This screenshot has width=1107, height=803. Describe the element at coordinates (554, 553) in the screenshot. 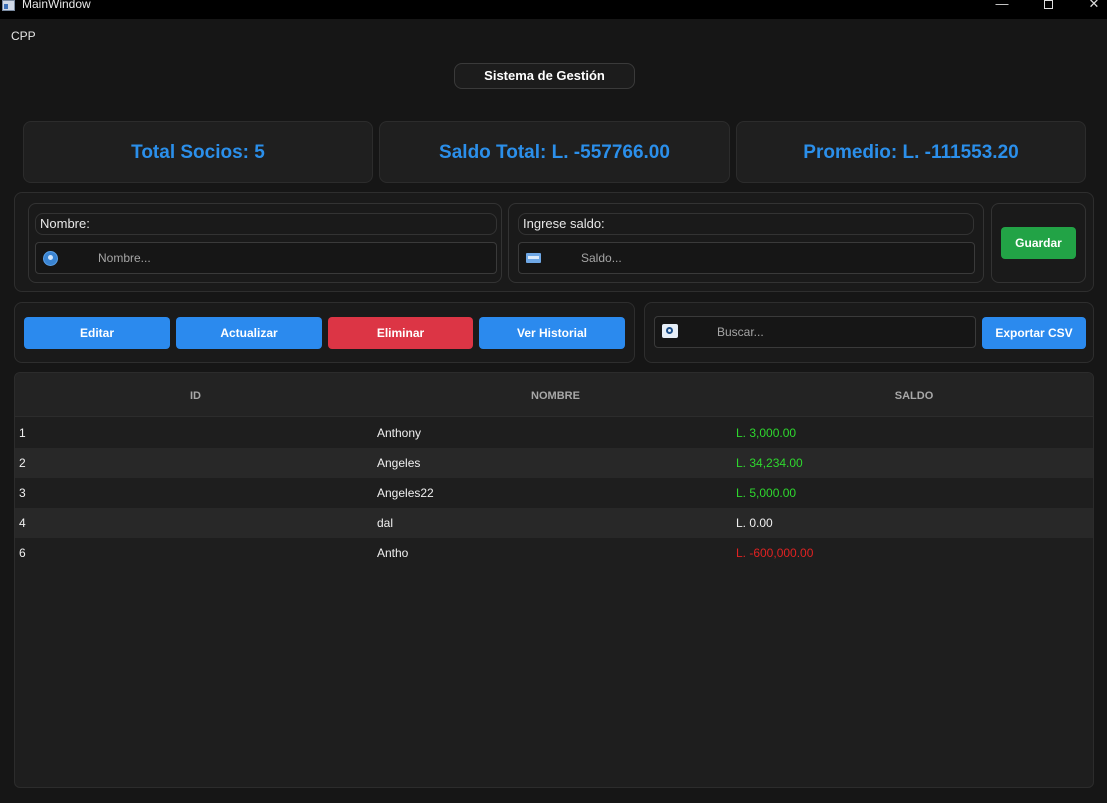

I see `table-row: 6 Antho L. -600,000.00` at that location.